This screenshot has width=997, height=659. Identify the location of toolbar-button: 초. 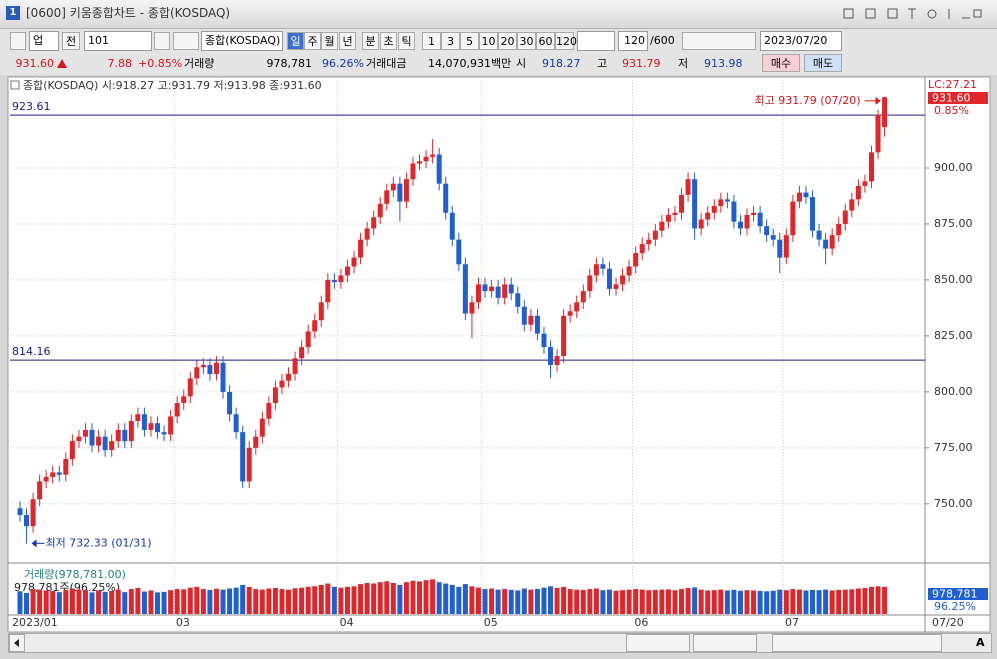
(388, 41).